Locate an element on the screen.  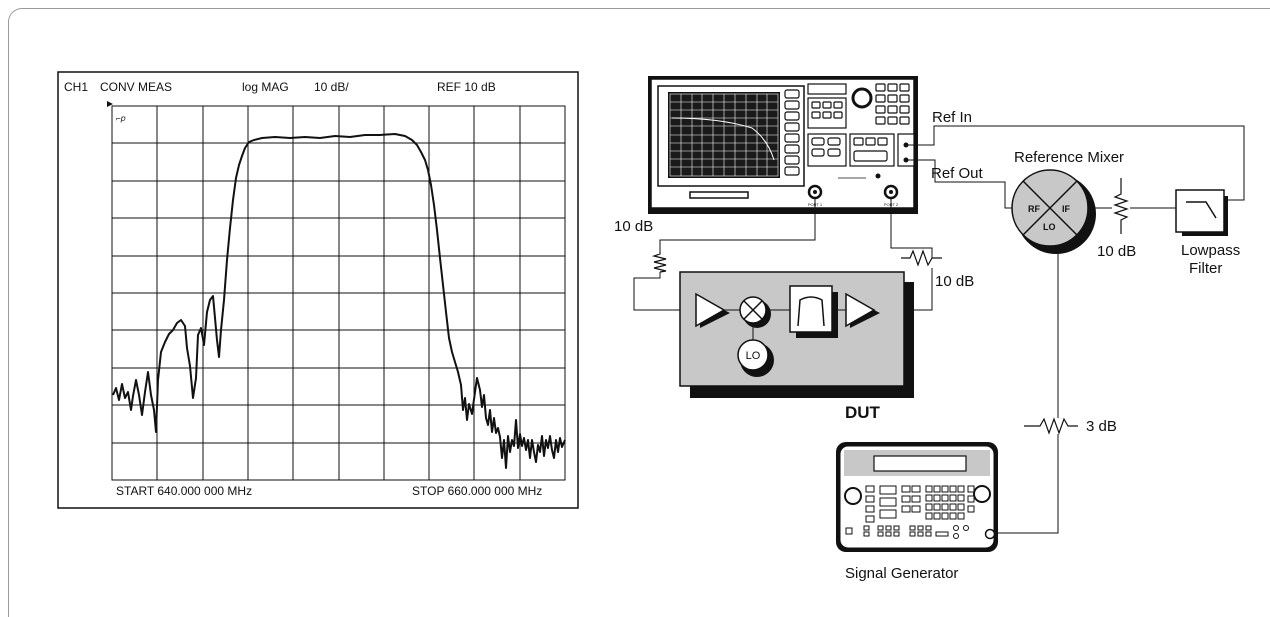
attenuator-generator: 3 dB is located at coordinates (1070, 426).